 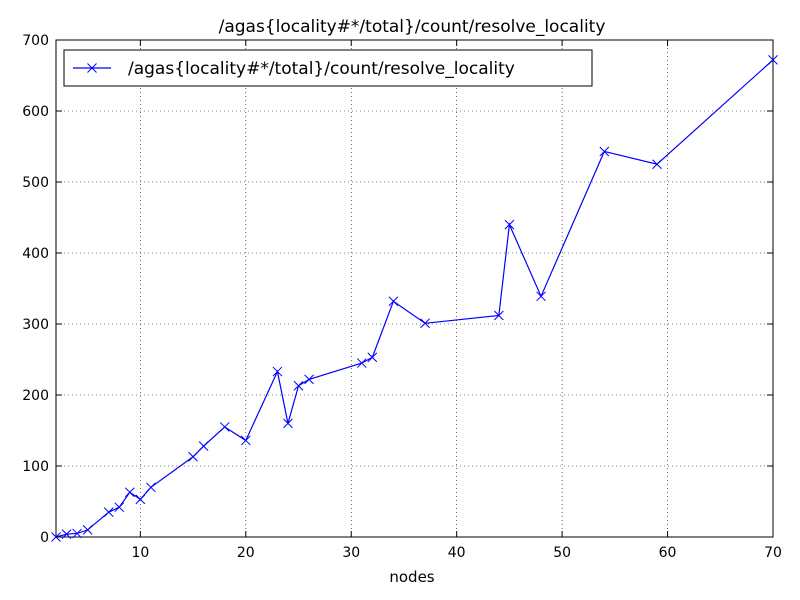 What do you see at coordinates (35, 396) in the screenshot?
I see `y-tick-label: 200` at bounding box center [35, 396].